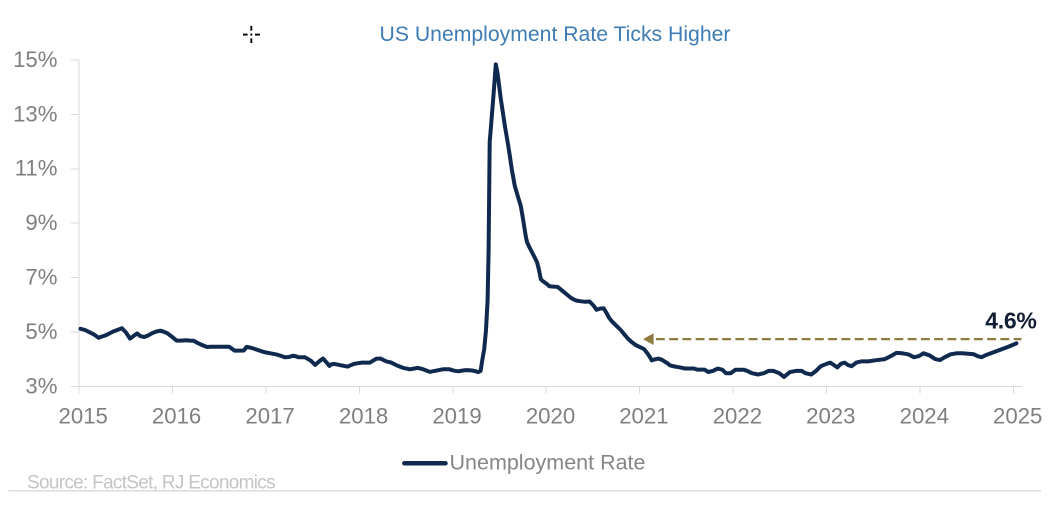  I want to click on svg-text: 2018, so click(363, 415).